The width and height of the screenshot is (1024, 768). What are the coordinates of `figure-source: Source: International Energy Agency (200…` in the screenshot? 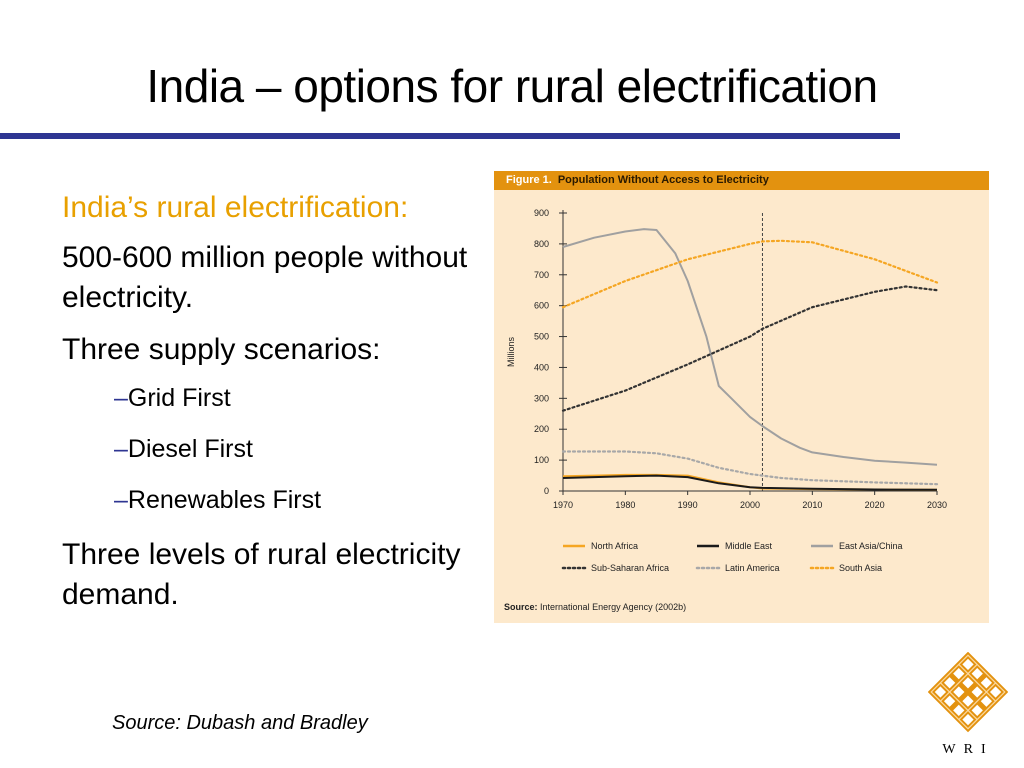 It's located at (595, 607).